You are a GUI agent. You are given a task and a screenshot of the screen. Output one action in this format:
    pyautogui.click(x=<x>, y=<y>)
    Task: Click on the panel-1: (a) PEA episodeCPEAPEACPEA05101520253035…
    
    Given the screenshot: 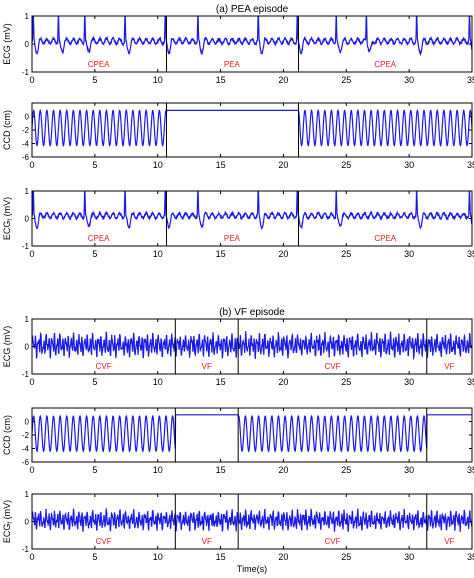 What is the action you would take?
    pyautogui.click(x=238, y=44)
    